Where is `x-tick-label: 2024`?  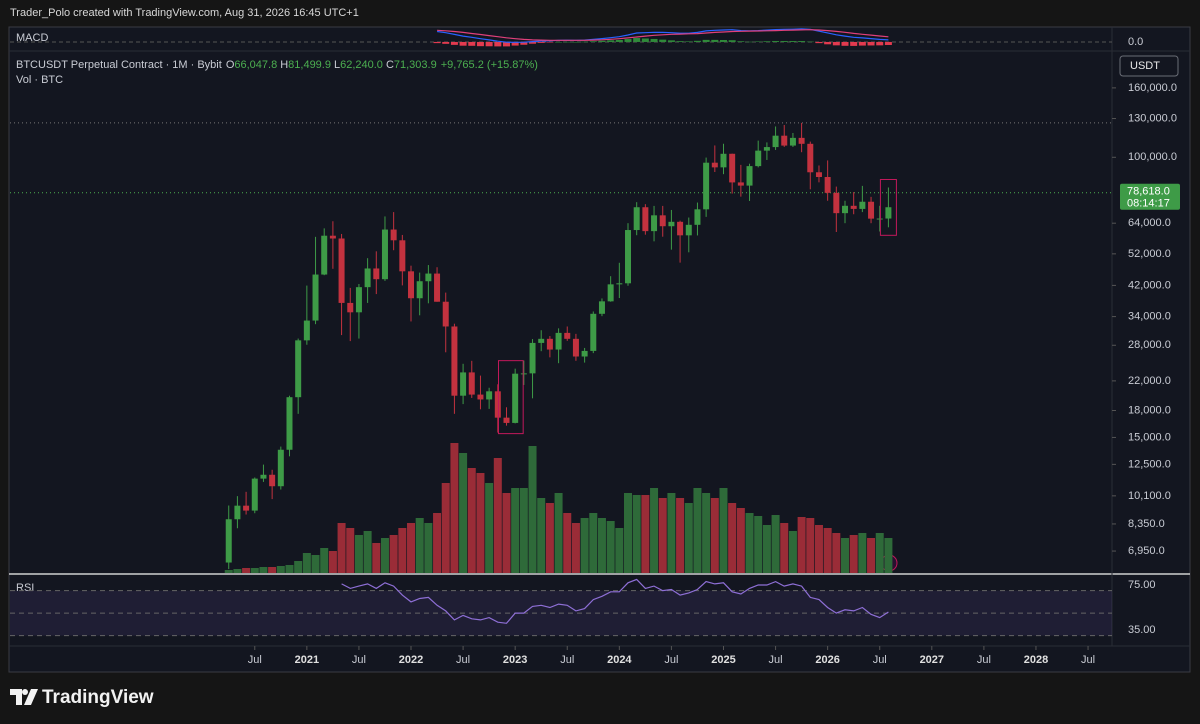 x-tick-label: 2024 is located at coordinates (619, 660).